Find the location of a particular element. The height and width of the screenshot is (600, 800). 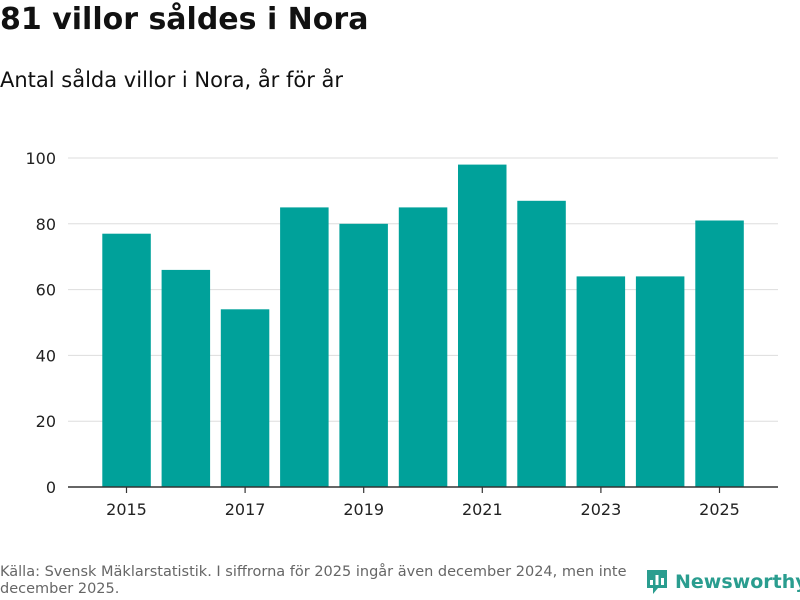

bar-2018 is located at coordinates (304, 347).